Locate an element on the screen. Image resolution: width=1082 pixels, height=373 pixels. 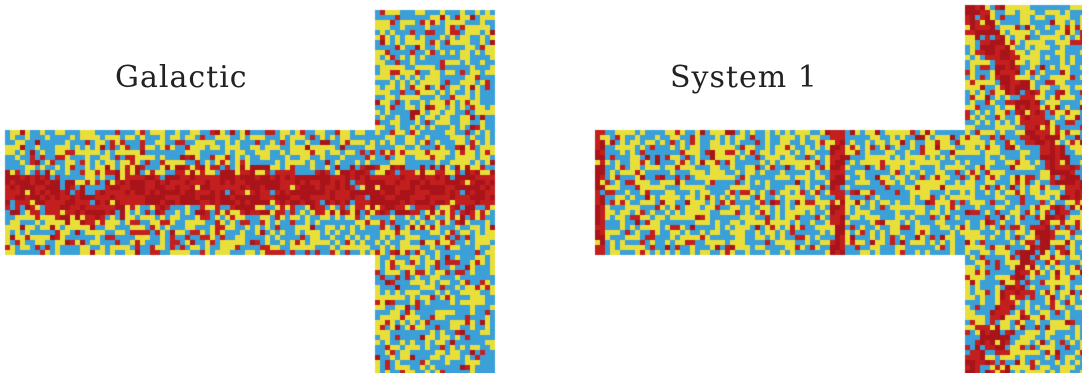
panel-title-galactic: Galactic is located at coordinates (181, 77).